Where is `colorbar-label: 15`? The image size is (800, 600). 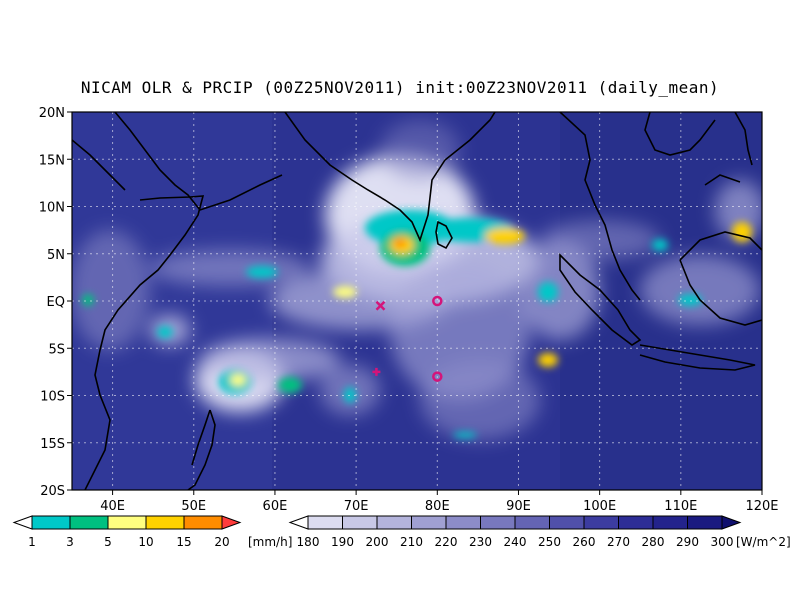
colorbar-label: 15 is located at coordinates (183, 542).